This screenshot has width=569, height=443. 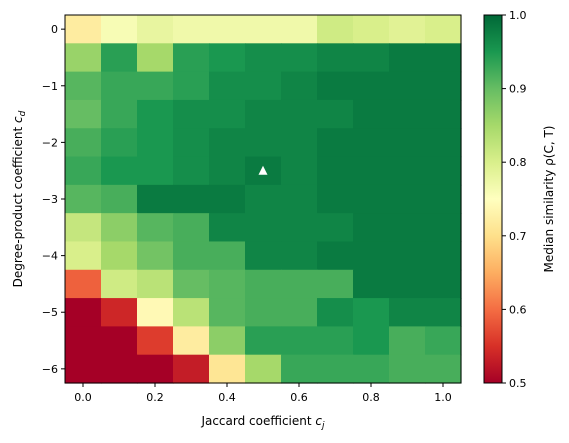 What do you see at coordinates (493, 199) in the screenshot?
I see `colorbar` at bounding box center [493, 199].